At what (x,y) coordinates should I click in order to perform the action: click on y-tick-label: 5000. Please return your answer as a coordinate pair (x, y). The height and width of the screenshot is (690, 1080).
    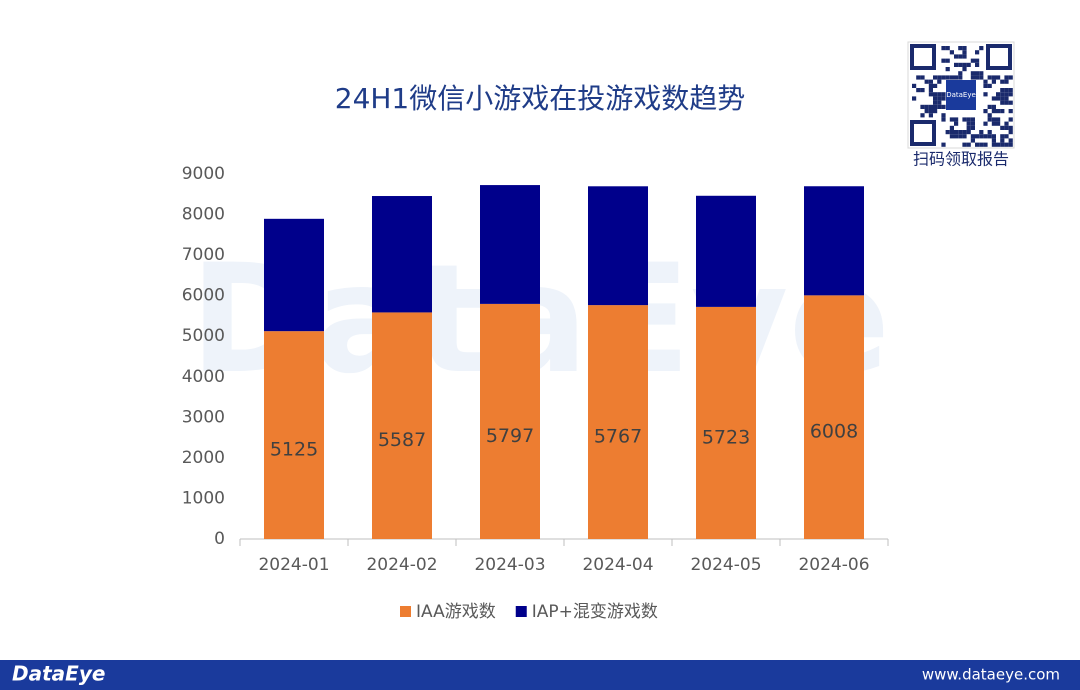
    Looking at the image, I should click on (203, 336).